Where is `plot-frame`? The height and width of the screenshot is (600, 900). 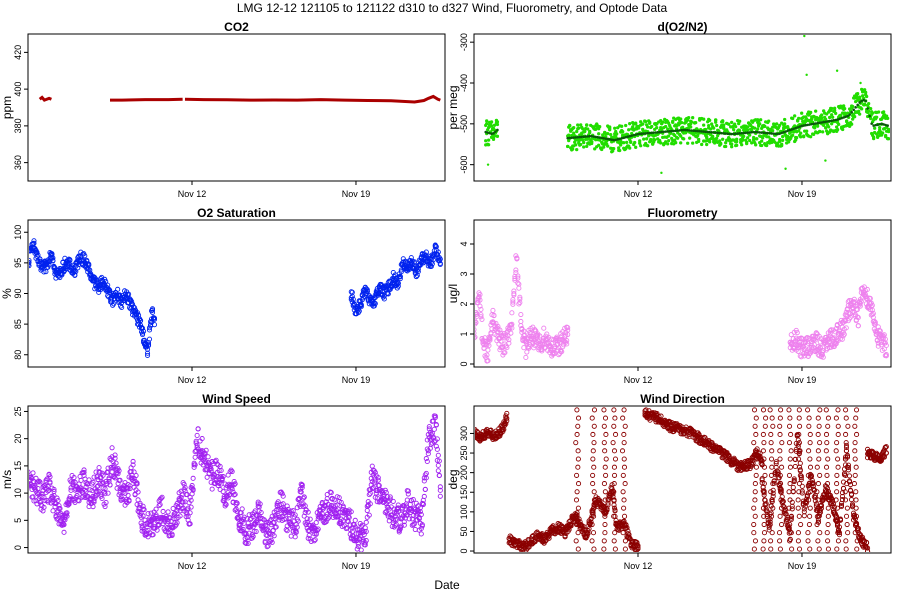
plot-frame is located at coordinates (682, 479).